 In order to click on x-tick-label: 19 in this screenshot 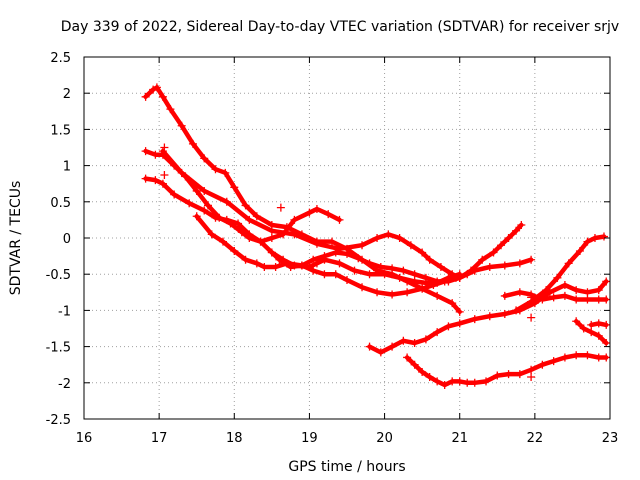, I will do `click(309, 438)`.